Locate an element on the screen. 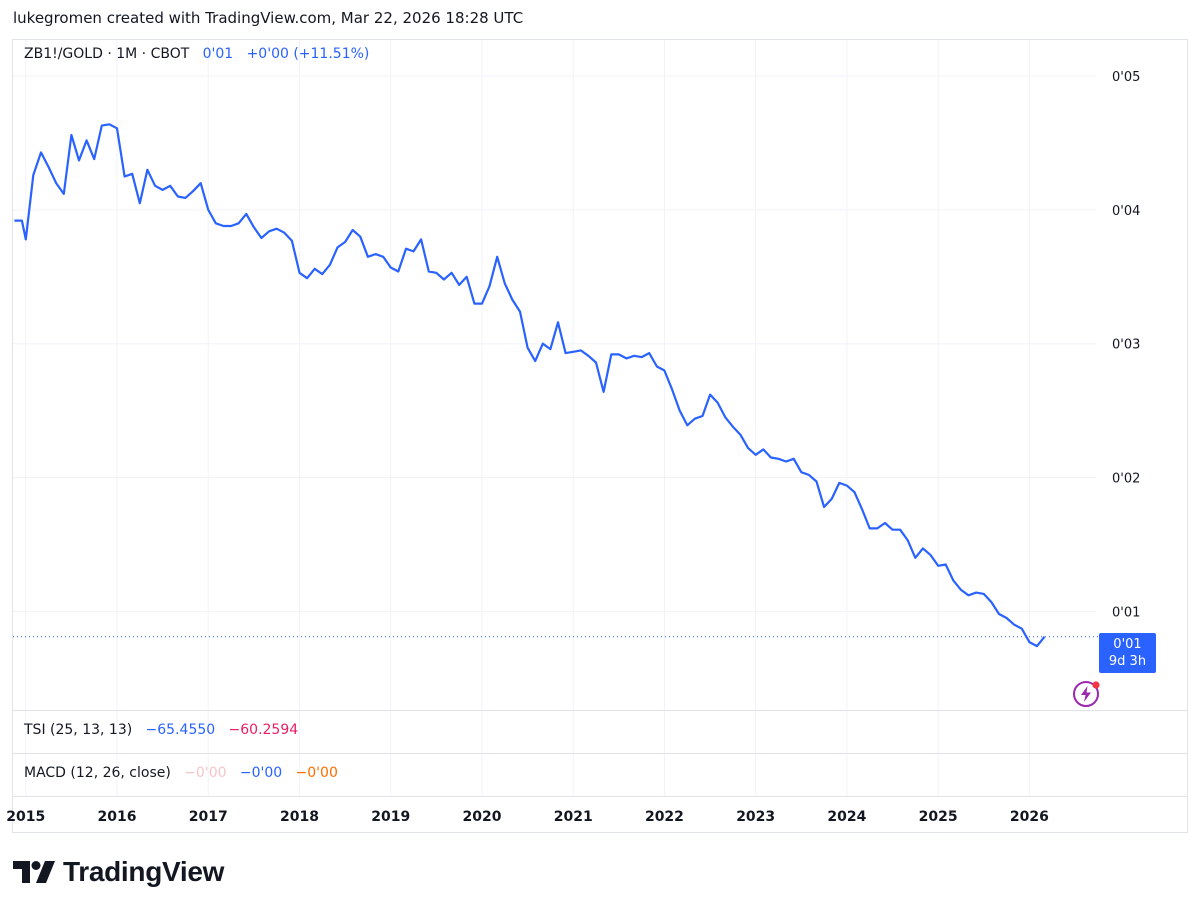  x-tick-label: 2022 is located at coordinates (664, 817).